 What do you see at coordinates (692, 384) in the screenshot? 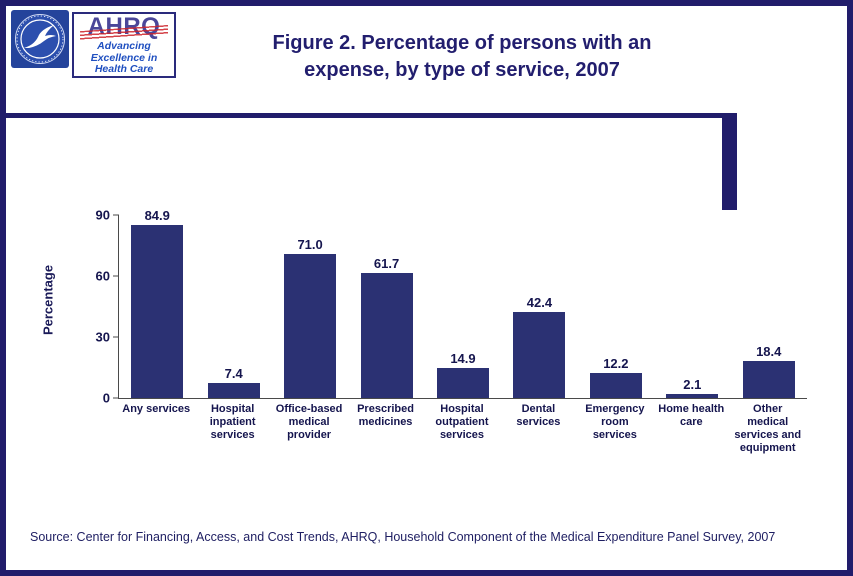
I see `bar-value-label: 2.1` at bounding box center [692, 384].